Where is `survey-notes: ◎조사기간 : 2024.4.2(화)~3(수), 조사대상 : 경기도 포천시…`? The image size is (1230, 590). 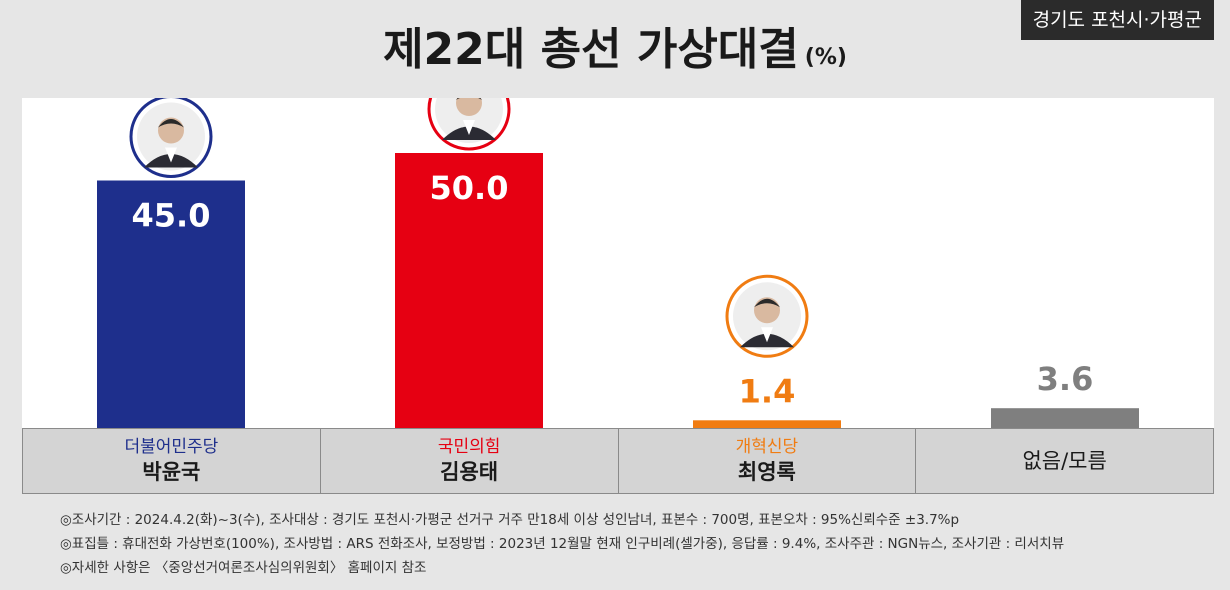 survey-notes: ◎조사기간 : 2024.4.2(화)~3(수), 조사대상 : 경기도 포천시… is located at coordinates (562, 544).